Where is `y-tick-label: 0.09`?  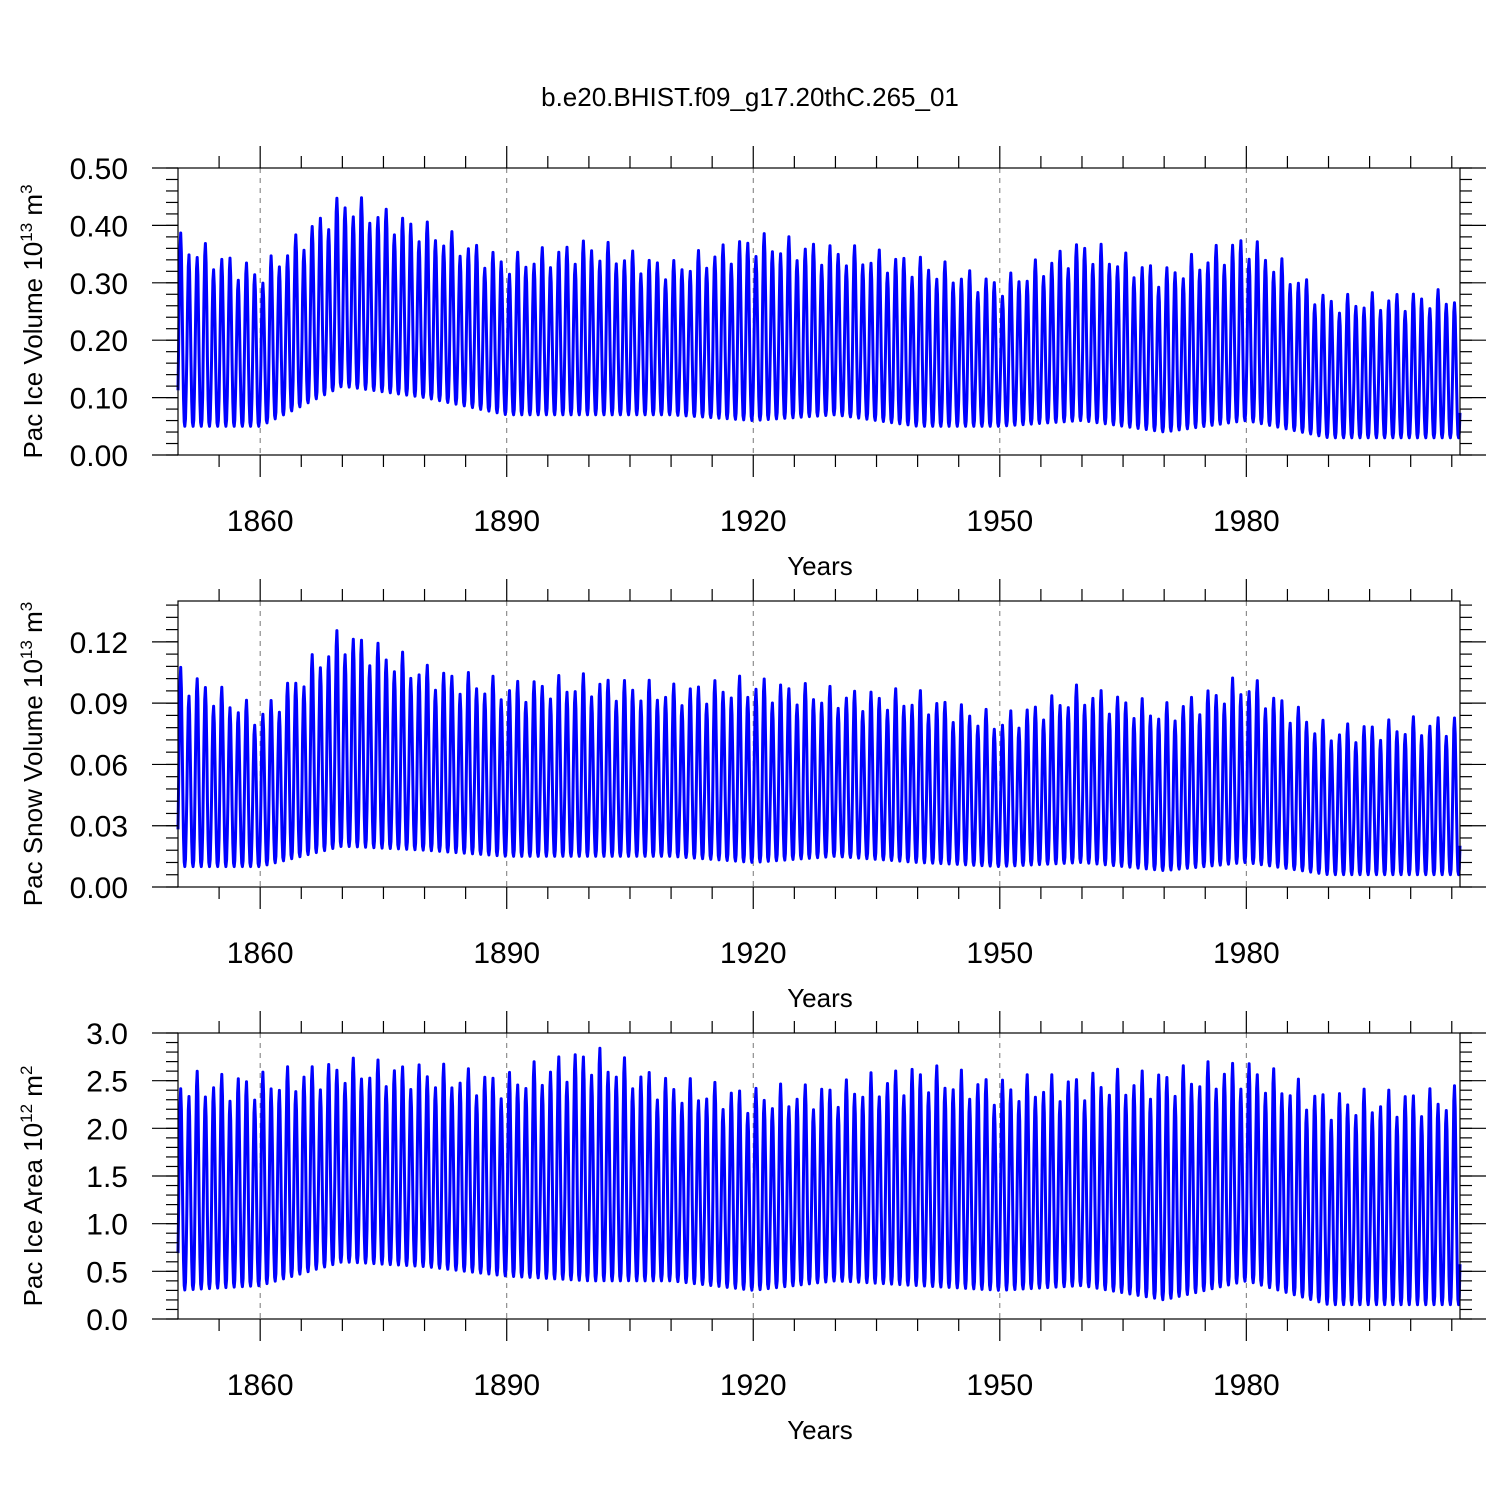
y-tick-label: 0.09 is located at coordinates (99, 704).